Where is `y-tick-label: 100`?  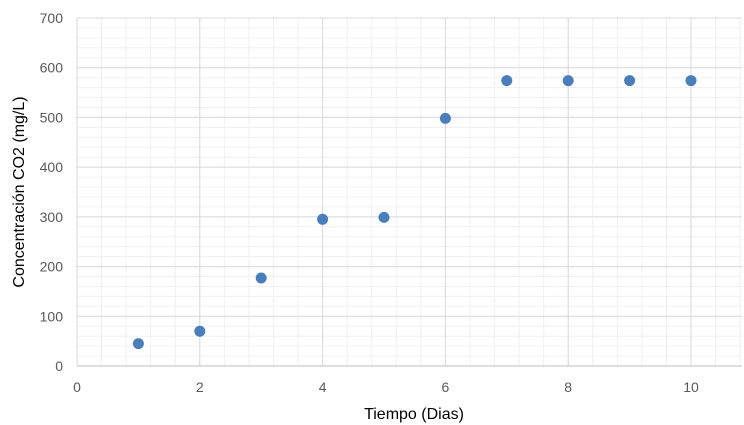 y-tick-label: 100 is located at coordinates (52, 316).